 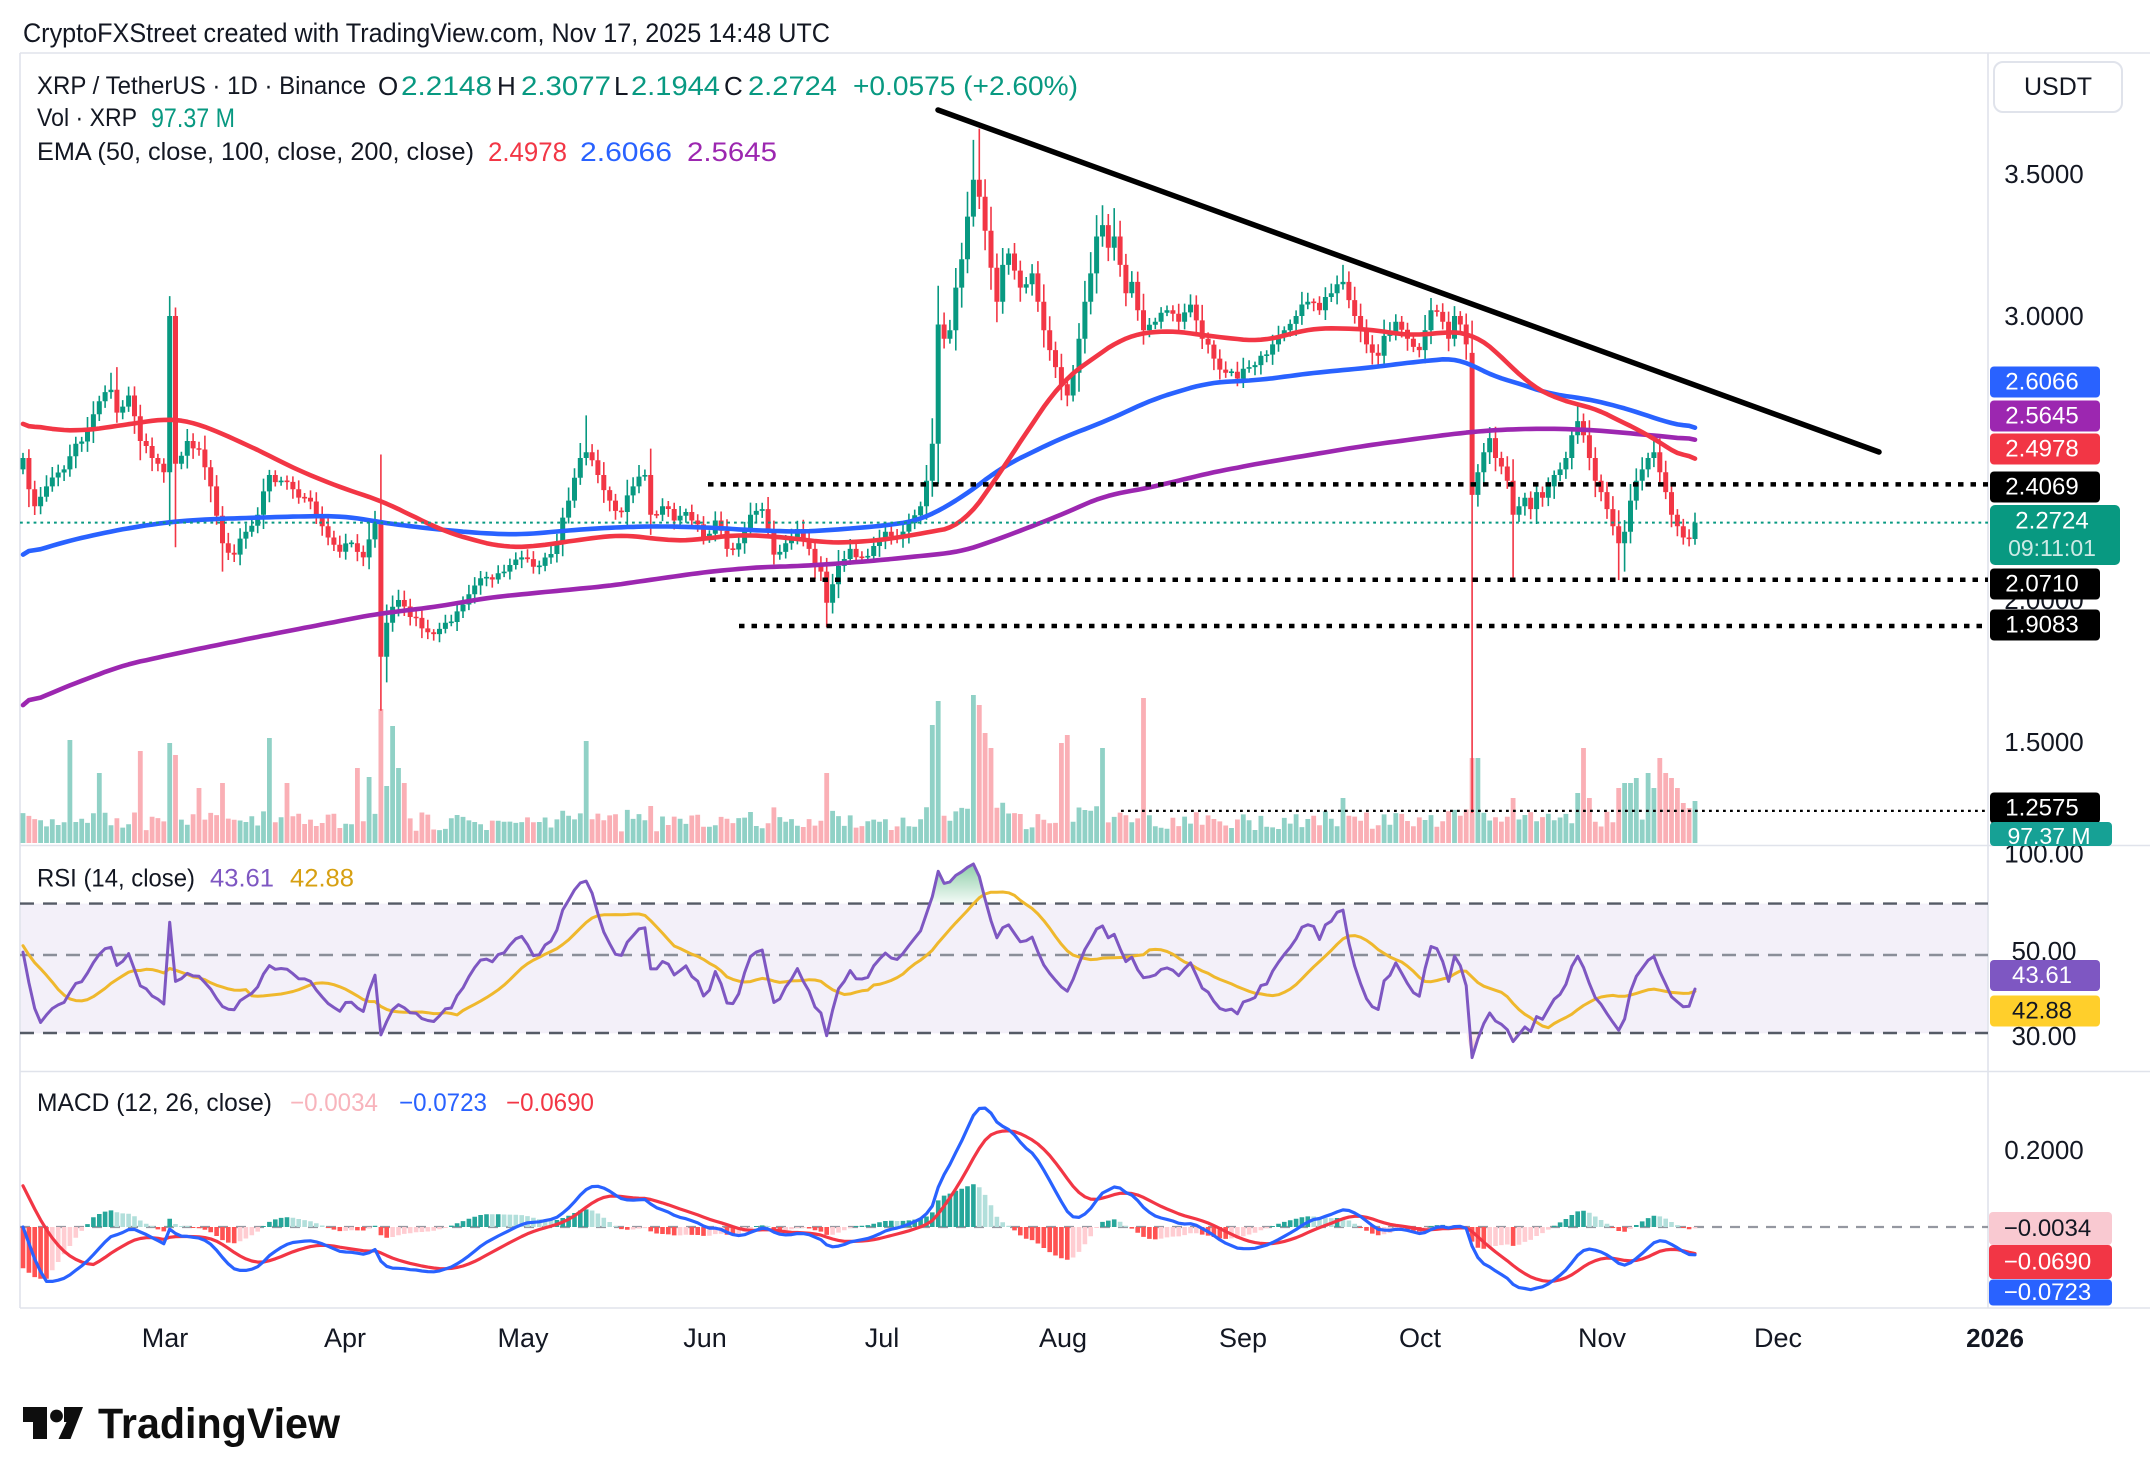 I want to click on svg-text: Mar, so click(x=165, y=1338).